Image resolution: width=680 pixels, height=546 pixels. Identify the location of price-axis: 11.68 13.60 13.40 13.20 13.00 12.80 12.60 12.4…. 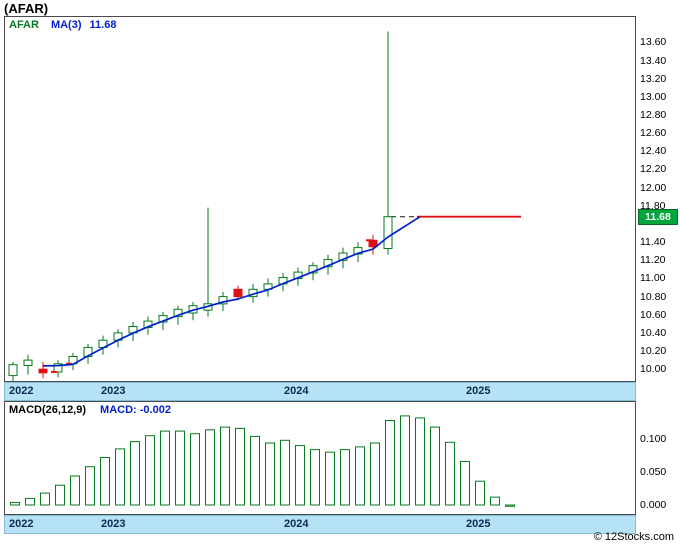
(659, 200).